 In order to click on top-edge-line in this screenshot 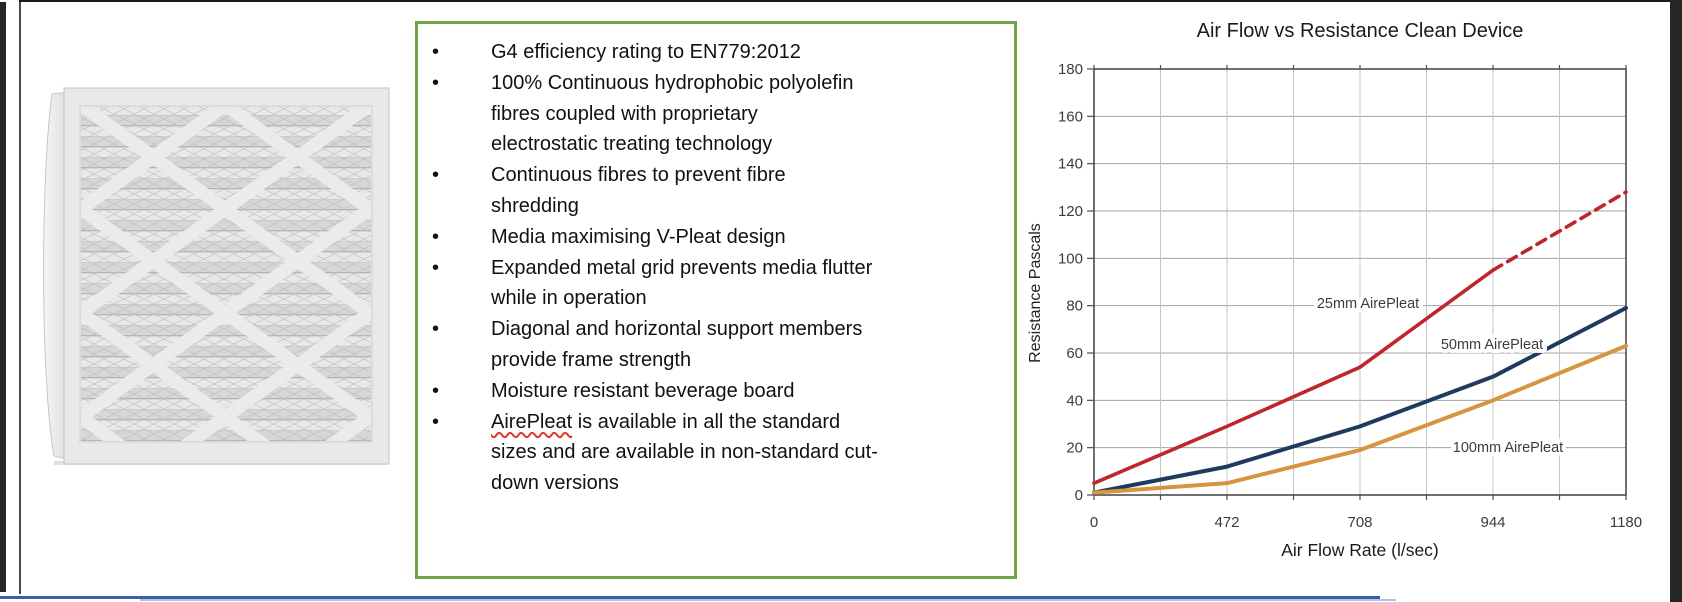, I will do `click(850, 1)`.